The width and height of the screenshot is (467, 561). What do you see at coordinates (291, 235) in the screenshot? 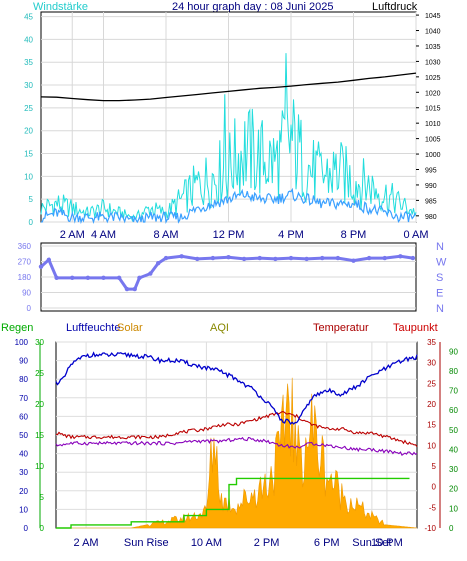
I see `time-tick-label: 4 PM` at bounding box center [291, 235].